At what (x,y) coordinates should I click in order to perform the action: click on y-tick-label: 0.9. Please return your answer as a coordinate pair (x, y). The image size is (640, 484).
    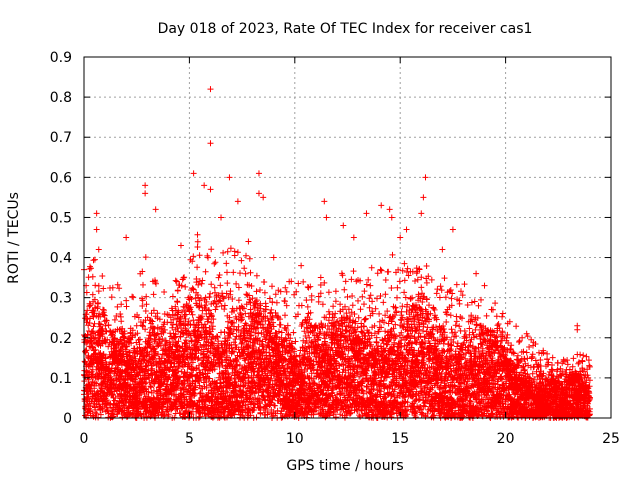
    Looking at the image, I should click on (61, 58).